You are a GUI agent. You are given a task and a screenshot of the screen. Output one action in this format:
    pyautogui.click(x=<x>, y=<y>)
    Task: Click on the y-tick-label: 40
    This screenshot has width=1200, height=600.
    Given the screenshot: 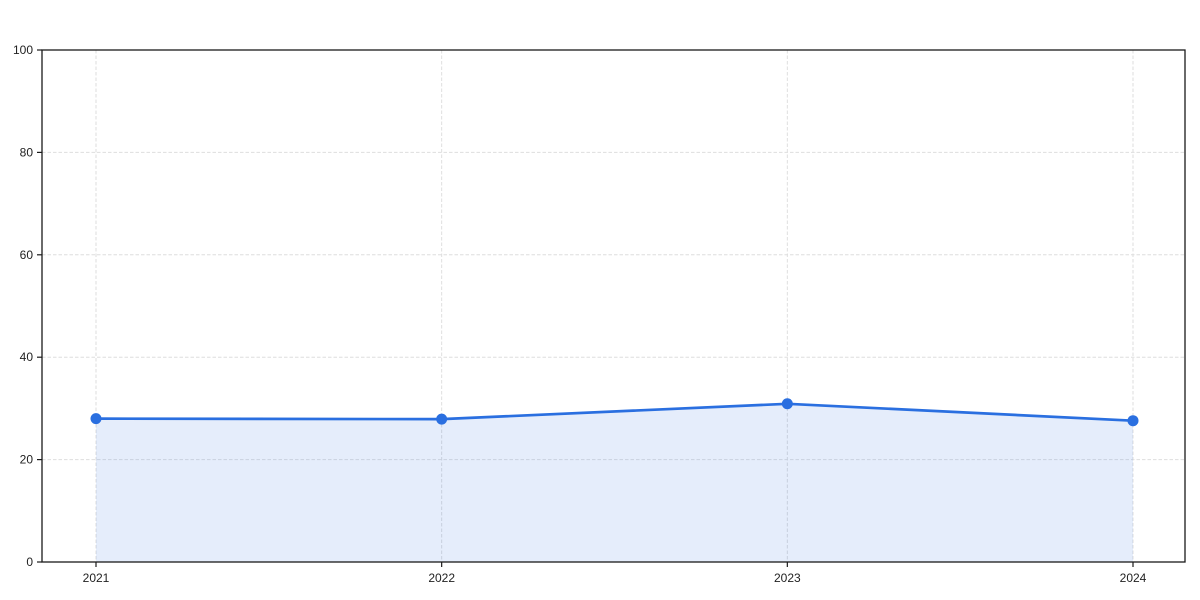 What is the action you would take?
    pyautogui.click(x=27, y=357)
    